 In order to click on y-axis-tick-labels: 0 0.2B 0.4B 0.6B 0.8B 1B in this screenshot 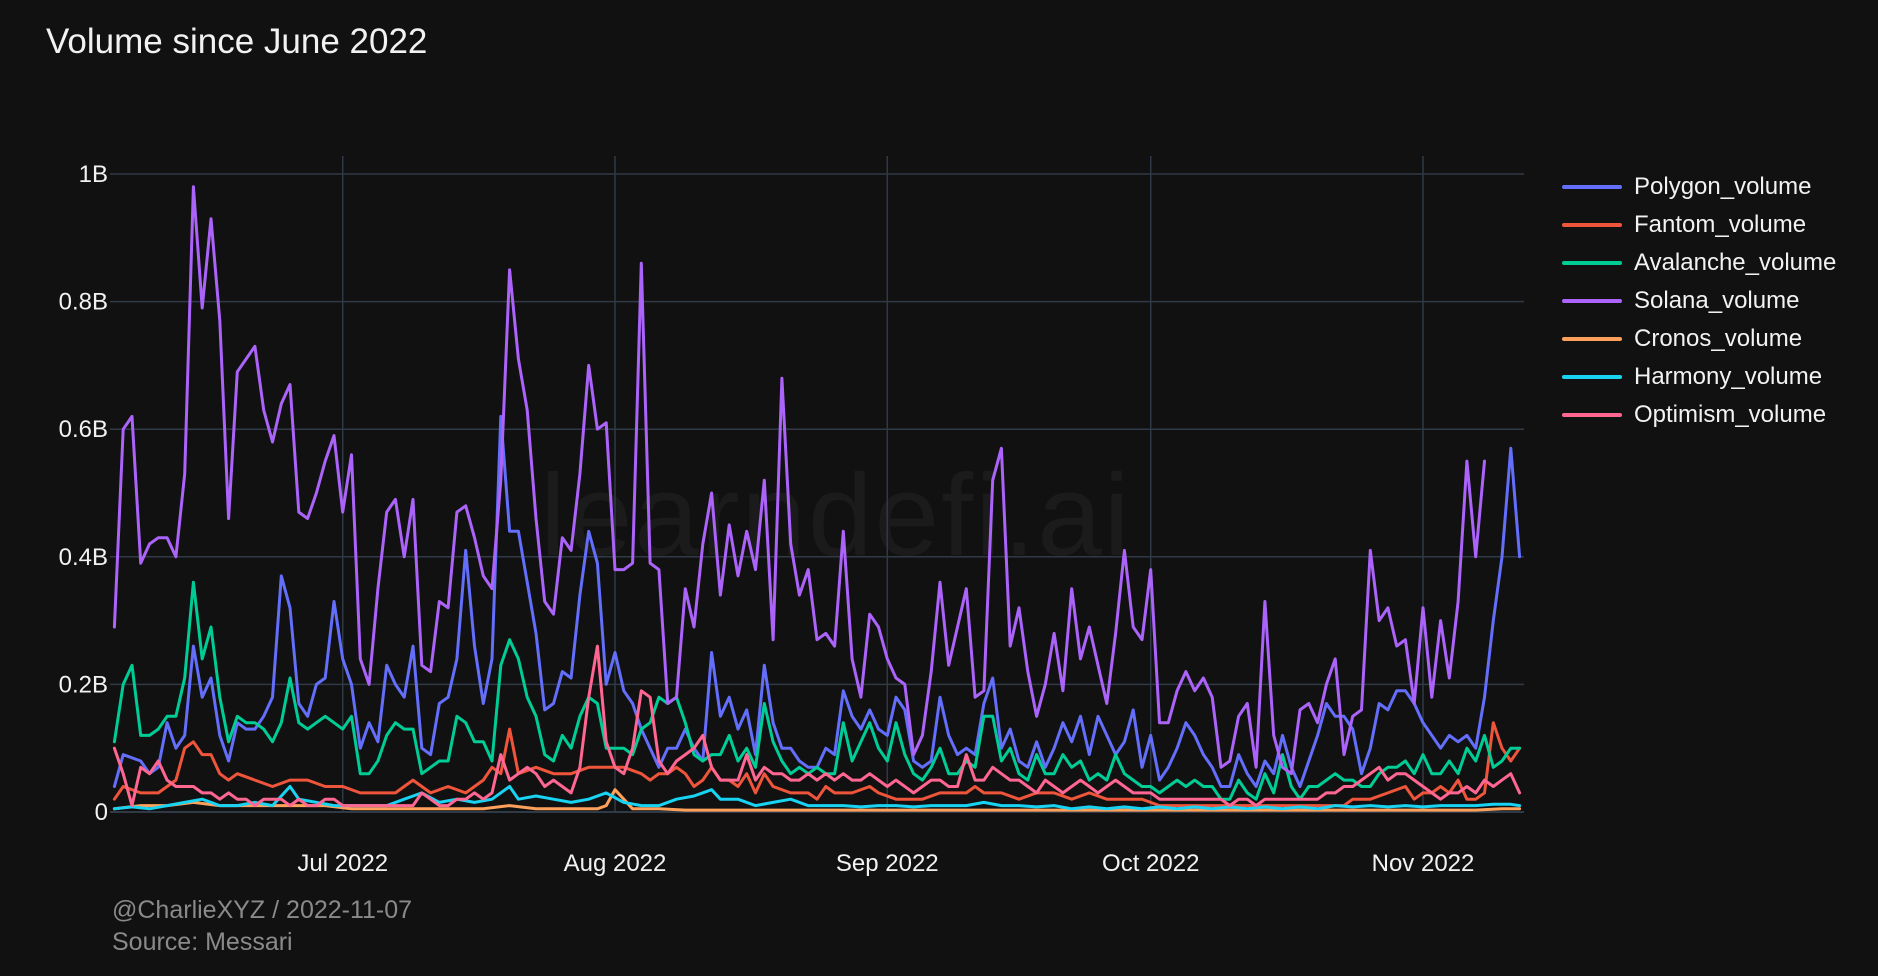, I will do `click(83, 493)`.